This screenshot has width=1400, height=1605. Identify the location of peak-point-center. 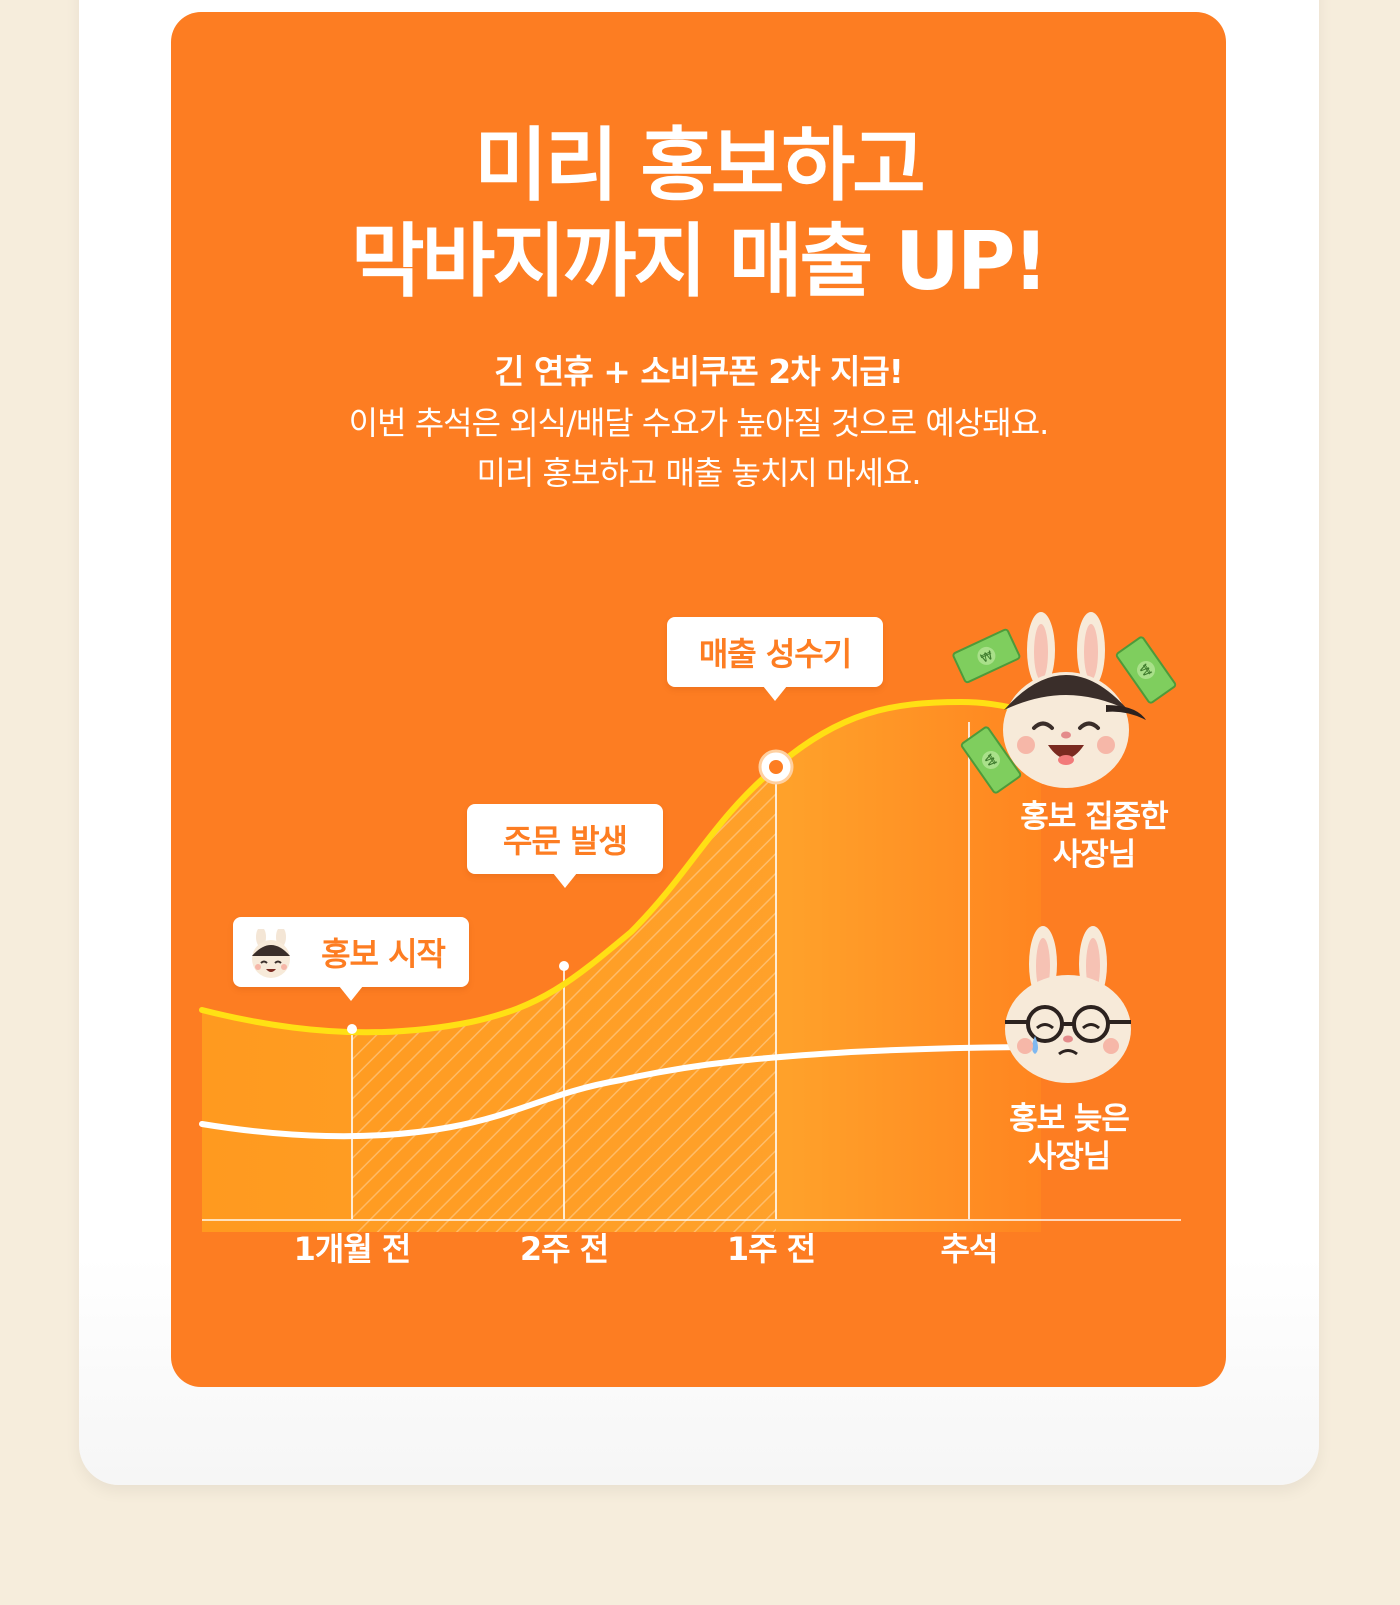
(776, 767).